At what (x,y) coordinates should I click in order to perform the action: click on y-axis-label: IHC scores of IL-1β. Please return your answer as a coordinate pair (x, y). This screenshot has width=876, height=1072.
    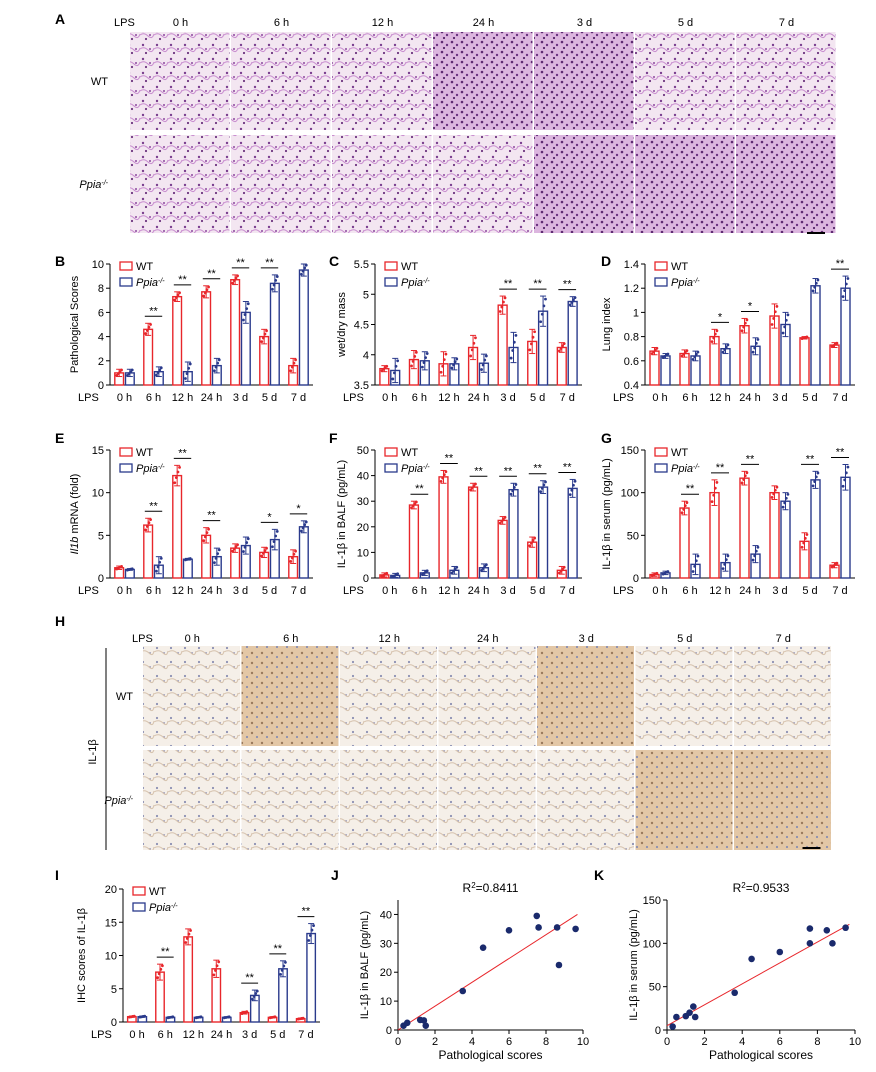
    Looking at the image, I should click on (82, 955).